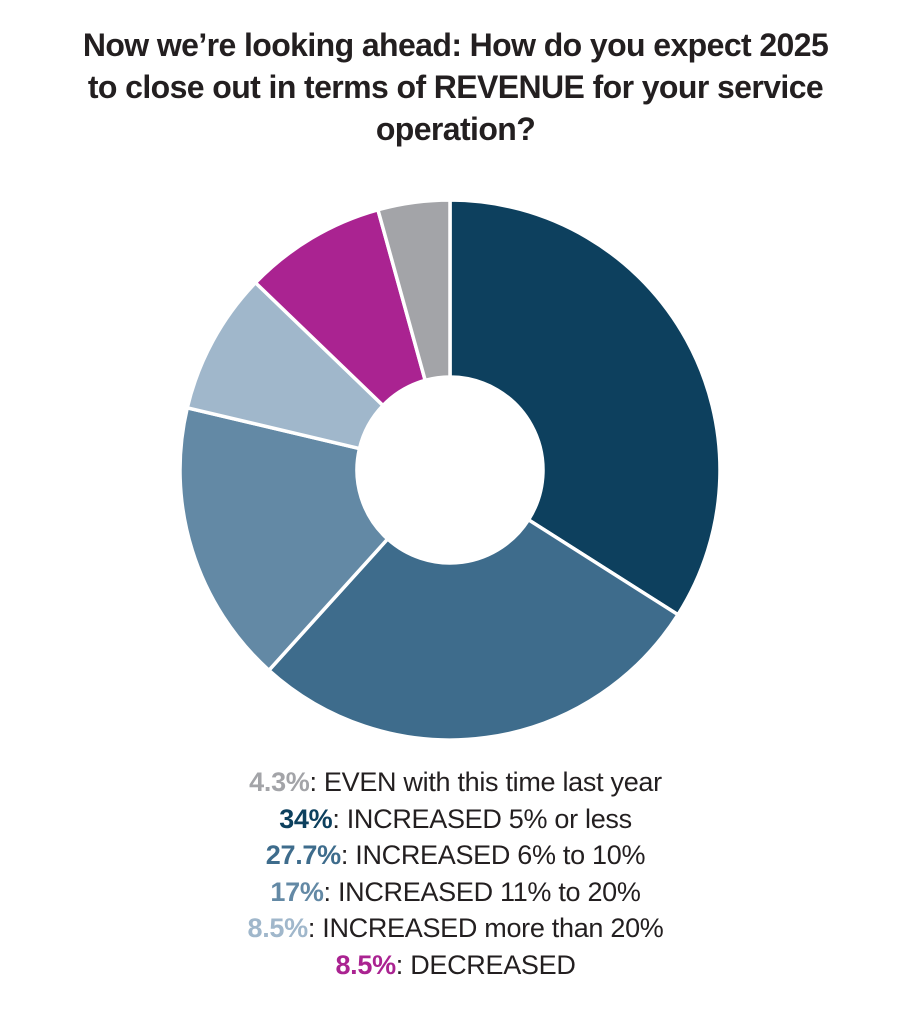  I want to click on legend-percent: 17%, so click(297, 891).